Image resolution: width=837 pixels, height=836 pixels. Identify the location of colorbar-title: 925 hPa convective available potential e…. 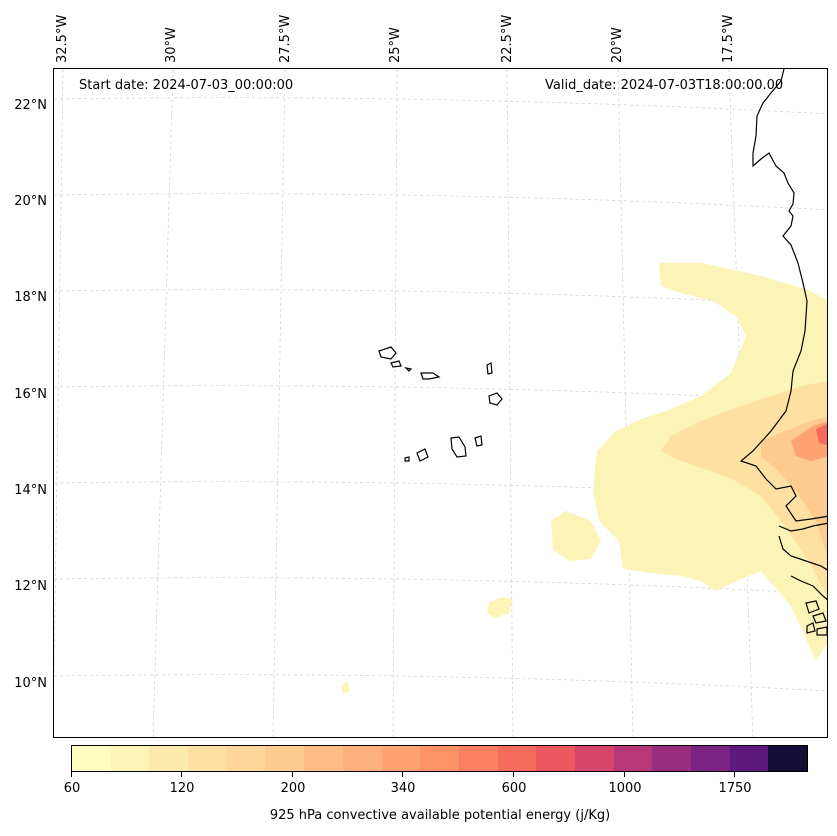
(440, 815).